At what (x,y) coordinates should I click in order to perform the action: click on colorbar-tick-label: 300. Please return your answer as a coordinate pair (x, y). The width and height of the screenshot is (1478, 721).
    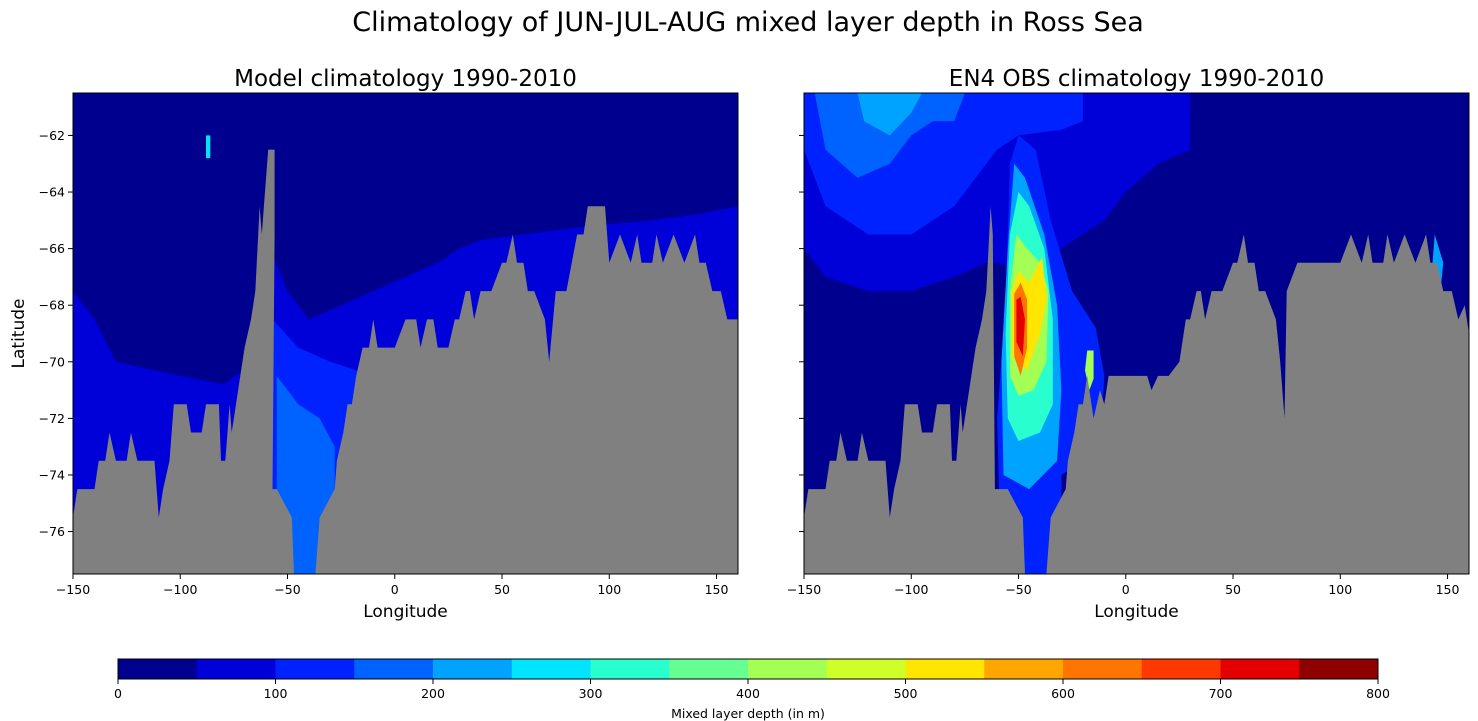
    Looking at the image, I should click on (591, 693).